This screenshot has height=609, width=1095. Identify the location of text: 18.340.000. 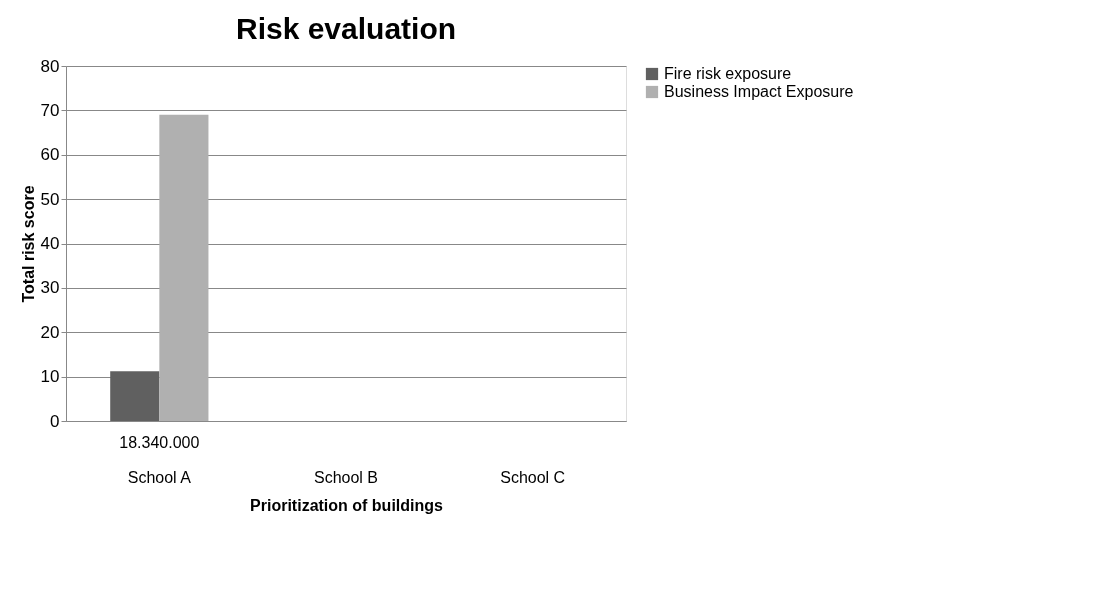
(159, 442).